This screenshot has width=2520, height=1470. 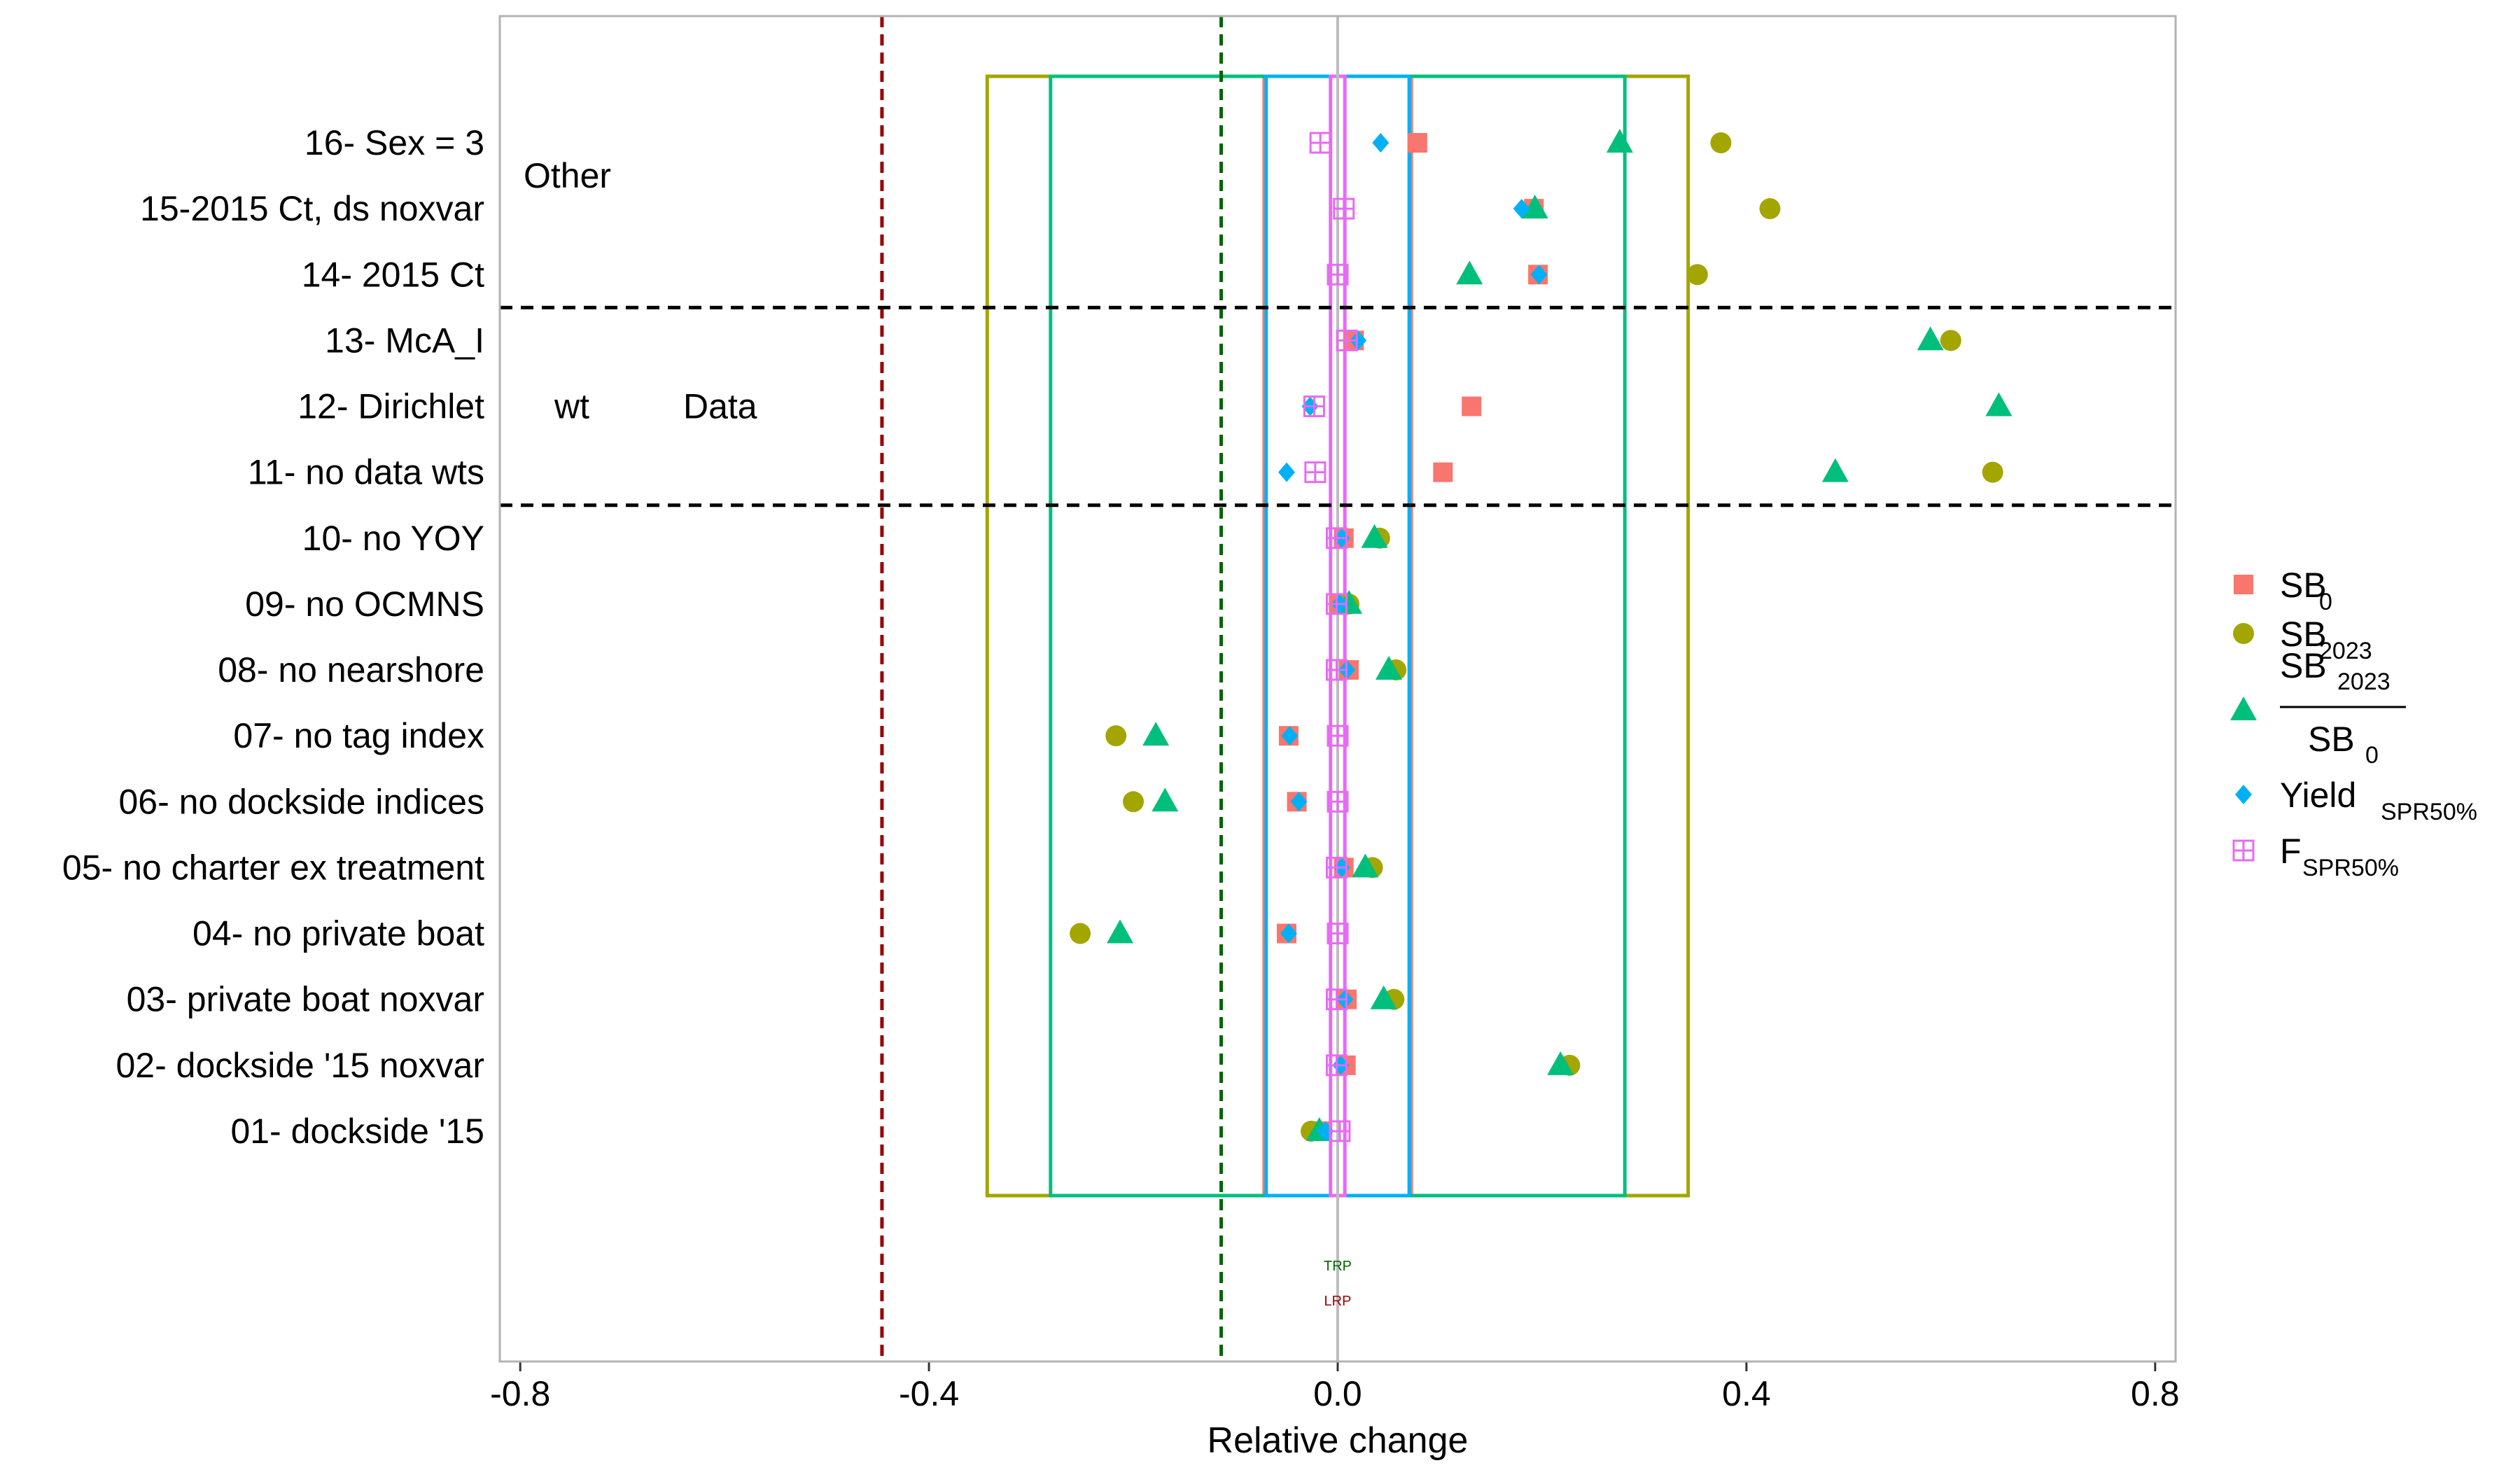 I want to click on point-s4-r1, so click(x=1344, y=208).